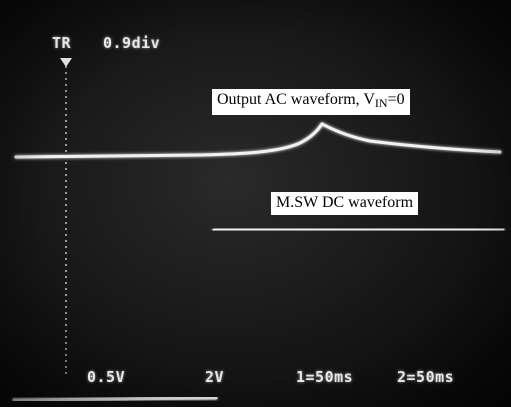  Describe the element at coordinates (311, 102) in the screenshot. I see `output-ac-label: Output AC waveform, VIN=0` at that location.